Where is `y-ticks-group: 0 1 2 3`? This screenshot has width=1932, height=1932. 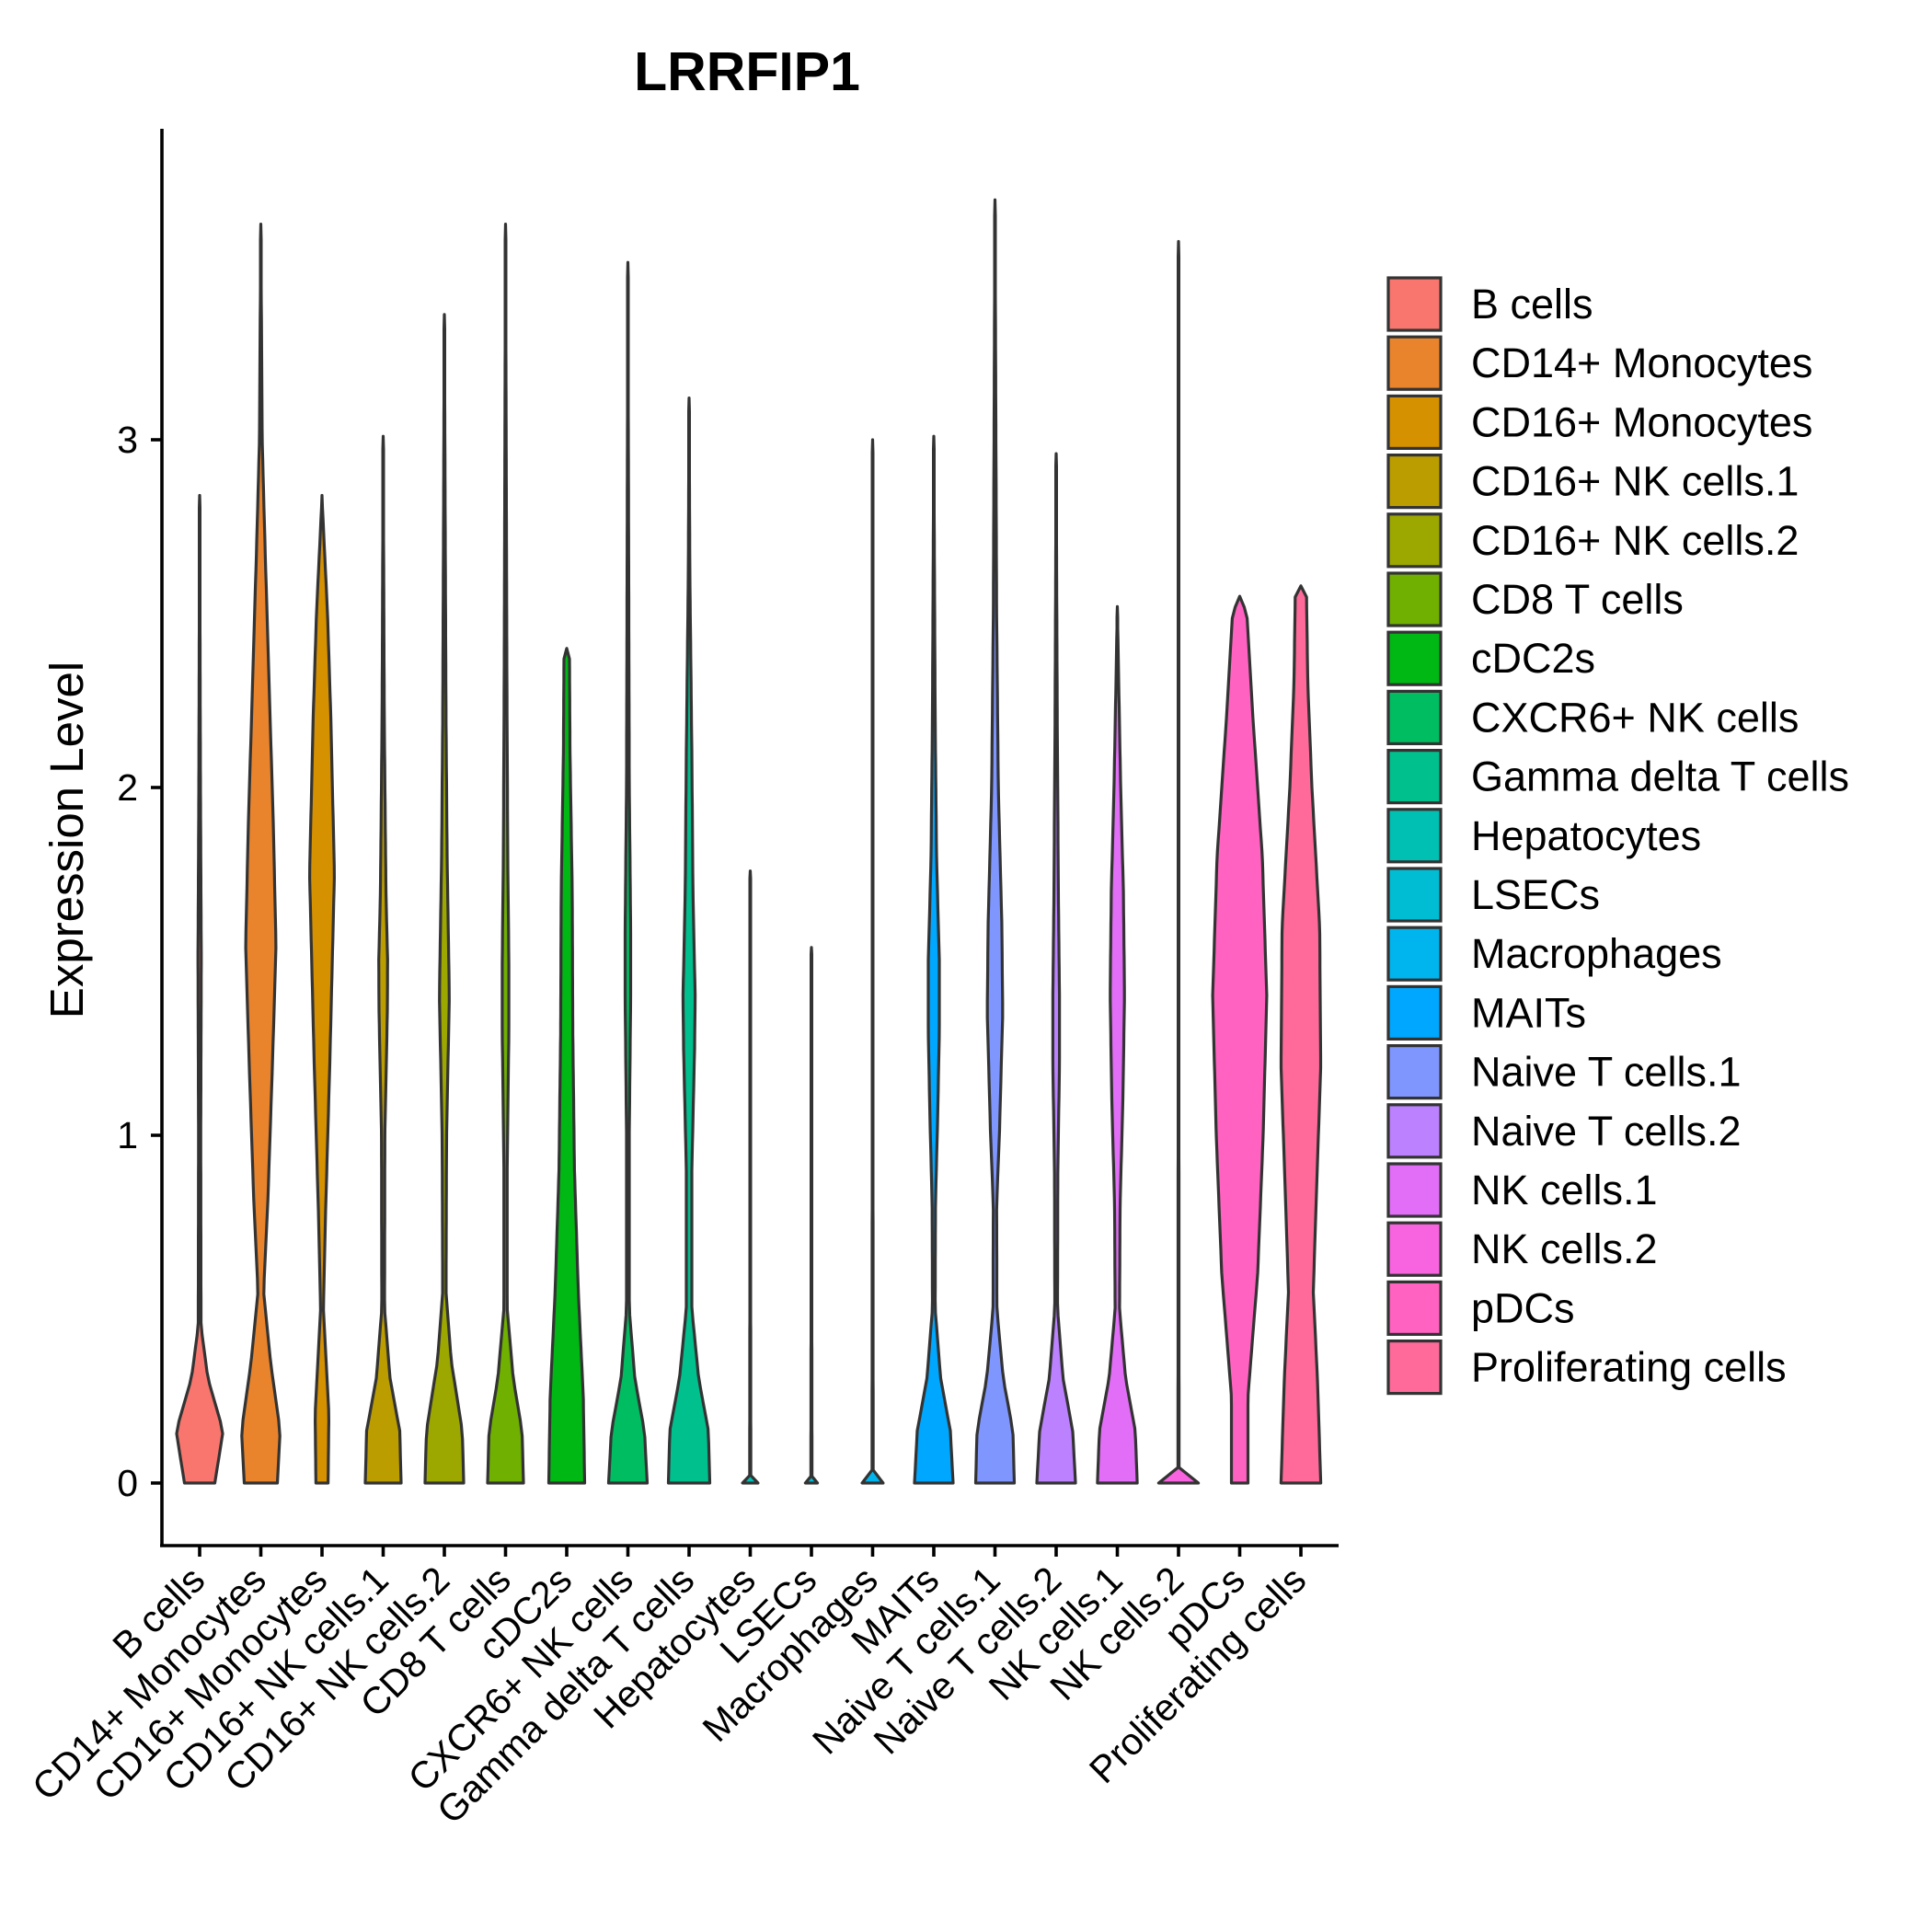
y-ticks-group: 0 1 2 3 is located at coordinates (139, 961).